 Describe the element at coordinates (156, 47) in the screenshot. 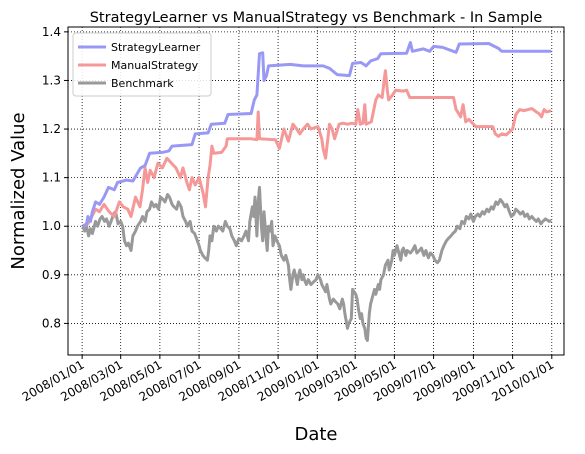

I see `legend-label: StrategyLearner` at that location.